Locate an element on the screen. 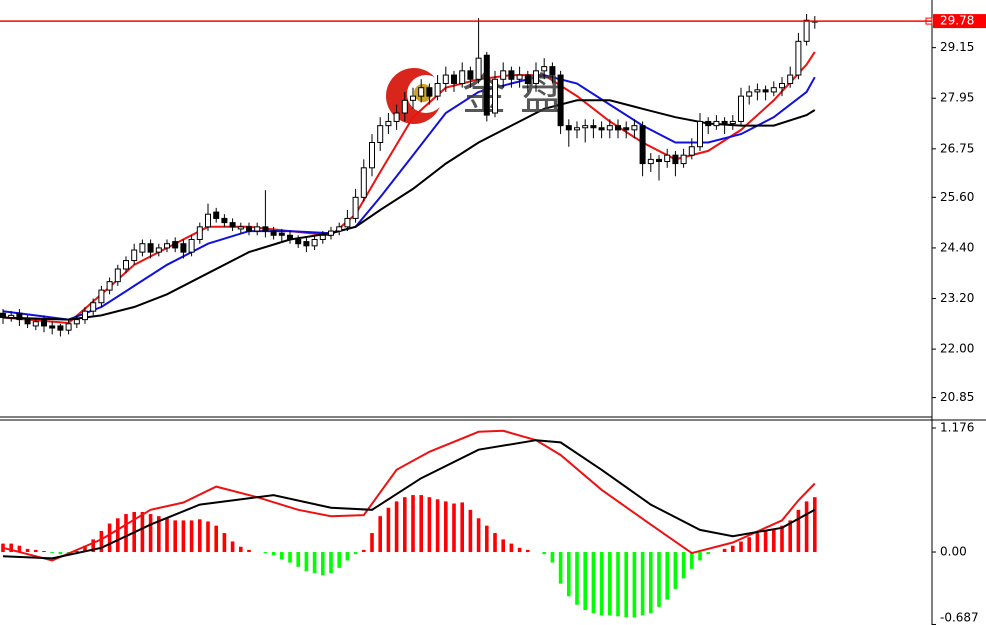 The width and height of the screenshot is (986, 625). y-tick-label: 24.40 is located at coordinates (957, 247).